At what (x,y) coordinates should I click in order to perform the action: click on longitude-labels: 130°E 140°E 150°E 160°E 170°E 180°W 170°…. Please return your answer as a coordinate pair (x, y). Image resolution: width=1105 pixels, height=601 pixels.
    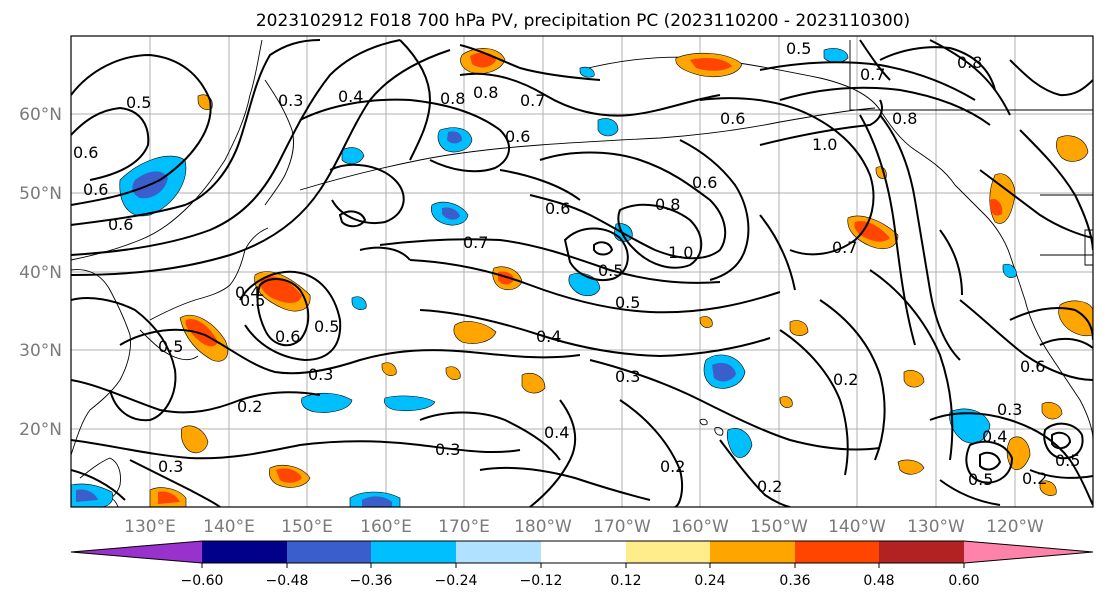
    Looking at the image, I should click on (584, 527).